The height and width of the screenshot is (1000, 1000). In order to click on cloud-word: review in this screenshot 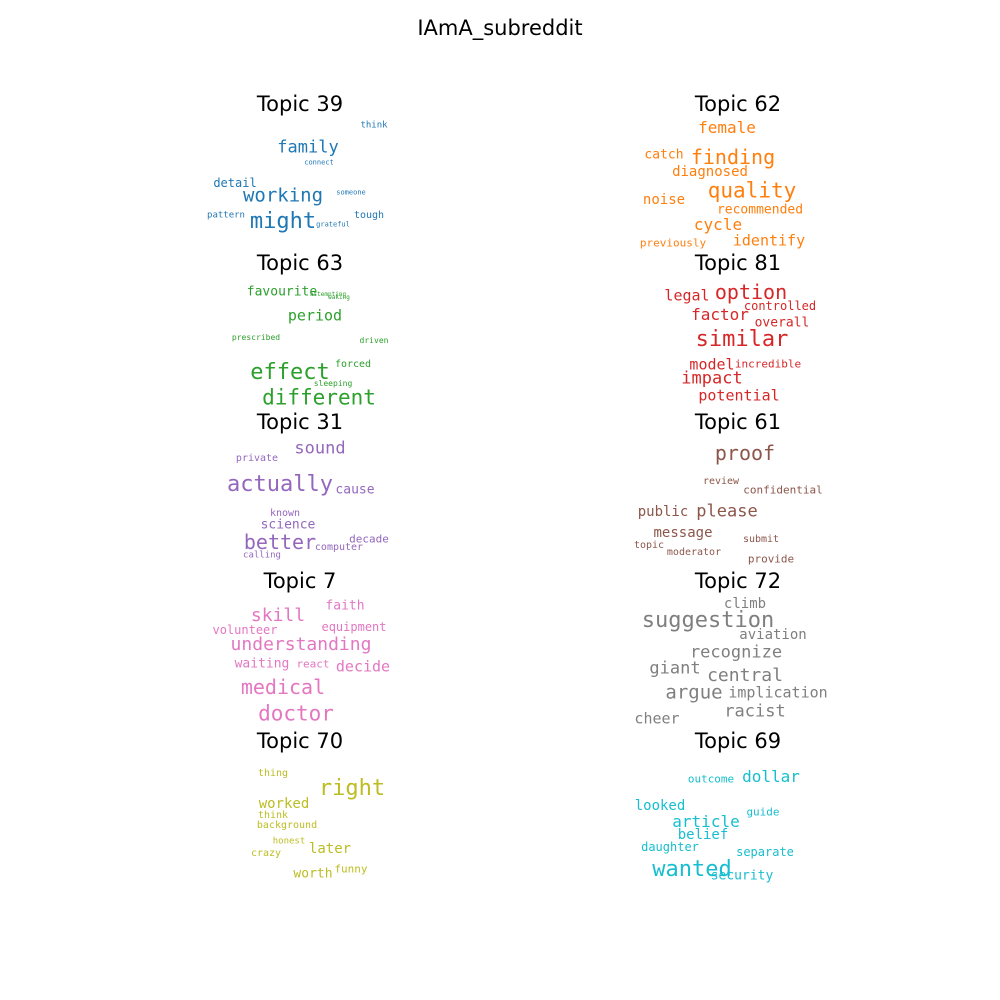, I will do `click(721, 481)`.